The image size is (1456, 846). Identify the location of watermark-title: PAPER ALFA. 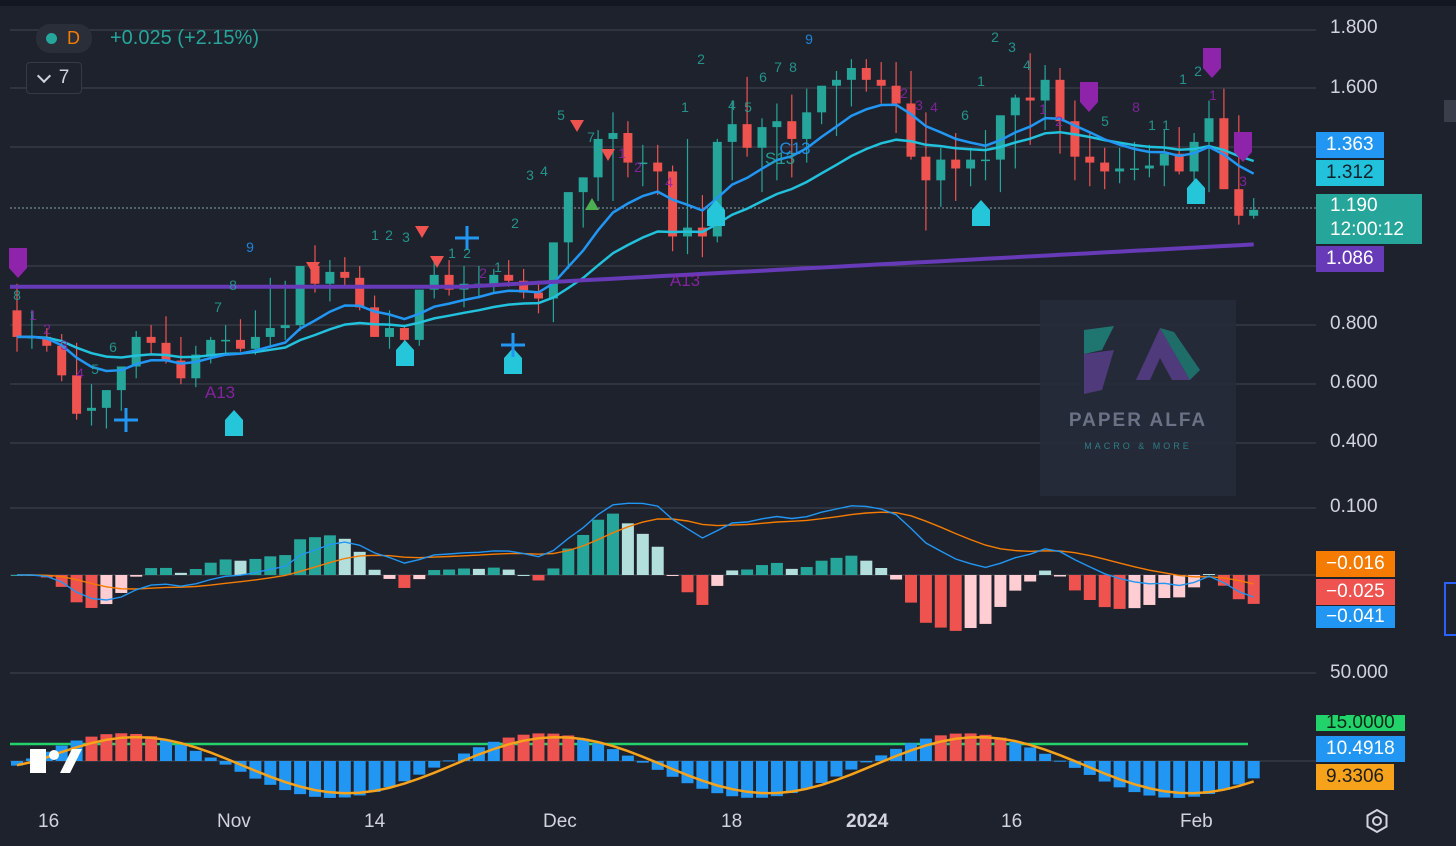
(1138, 420).